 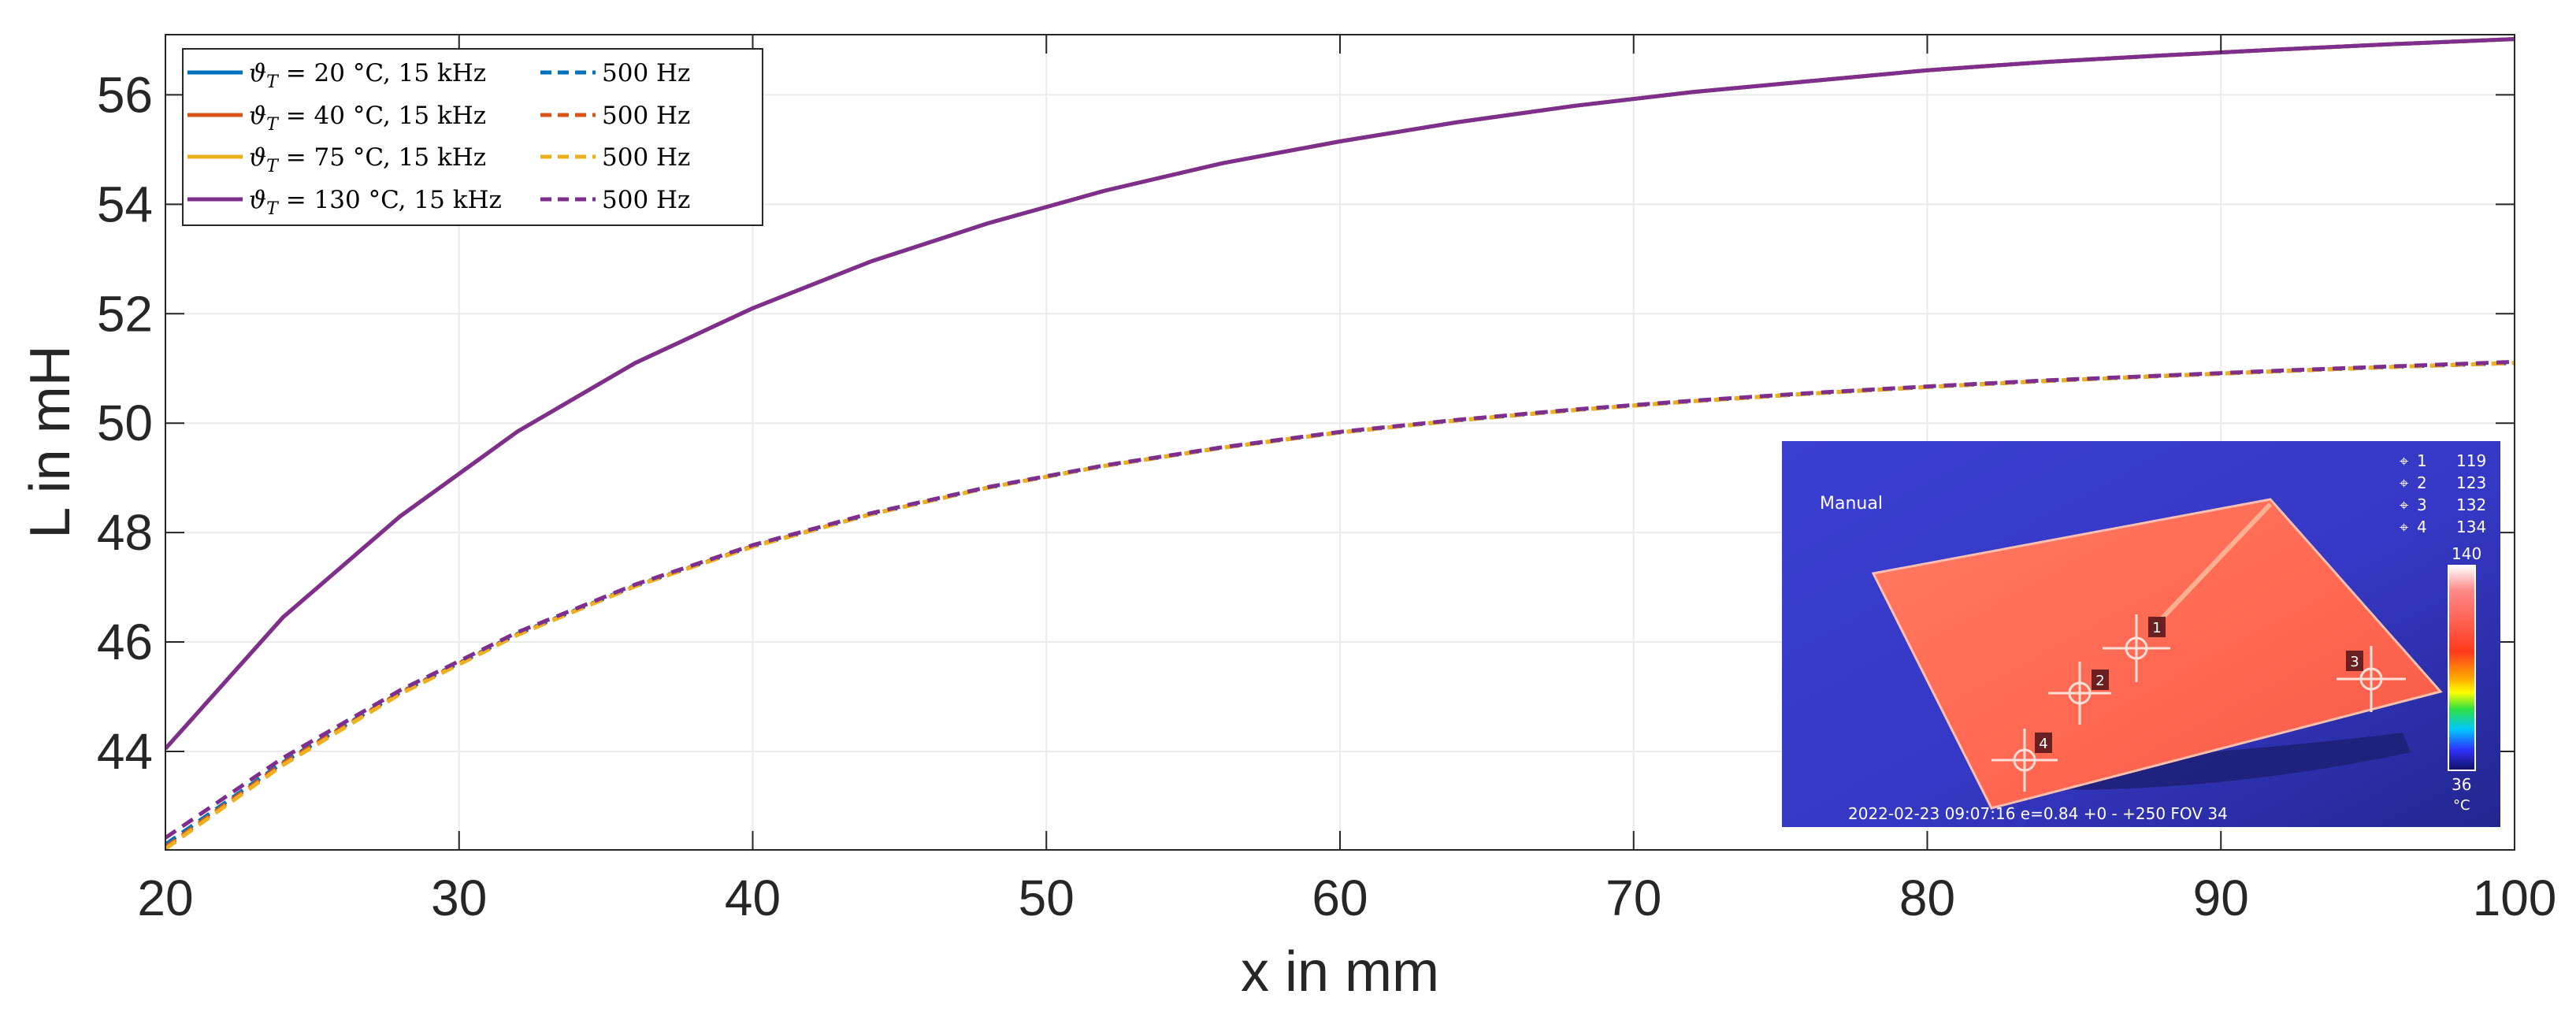 What do you see at coordinates (2443, 494) in the screenshot?
I see `thermal-readouts: ⌖ 1 119 ⌖ 2 123 ⌖ 3 132 ⌖ 4 134` at bounding box center [2443, 494].